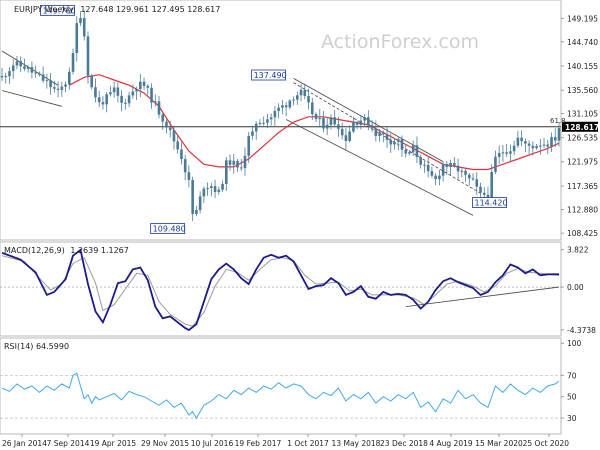 This screenshot has height=450, width=600. I want to click on x-tick-label: 23 Dec 2018, so click(404, 443).